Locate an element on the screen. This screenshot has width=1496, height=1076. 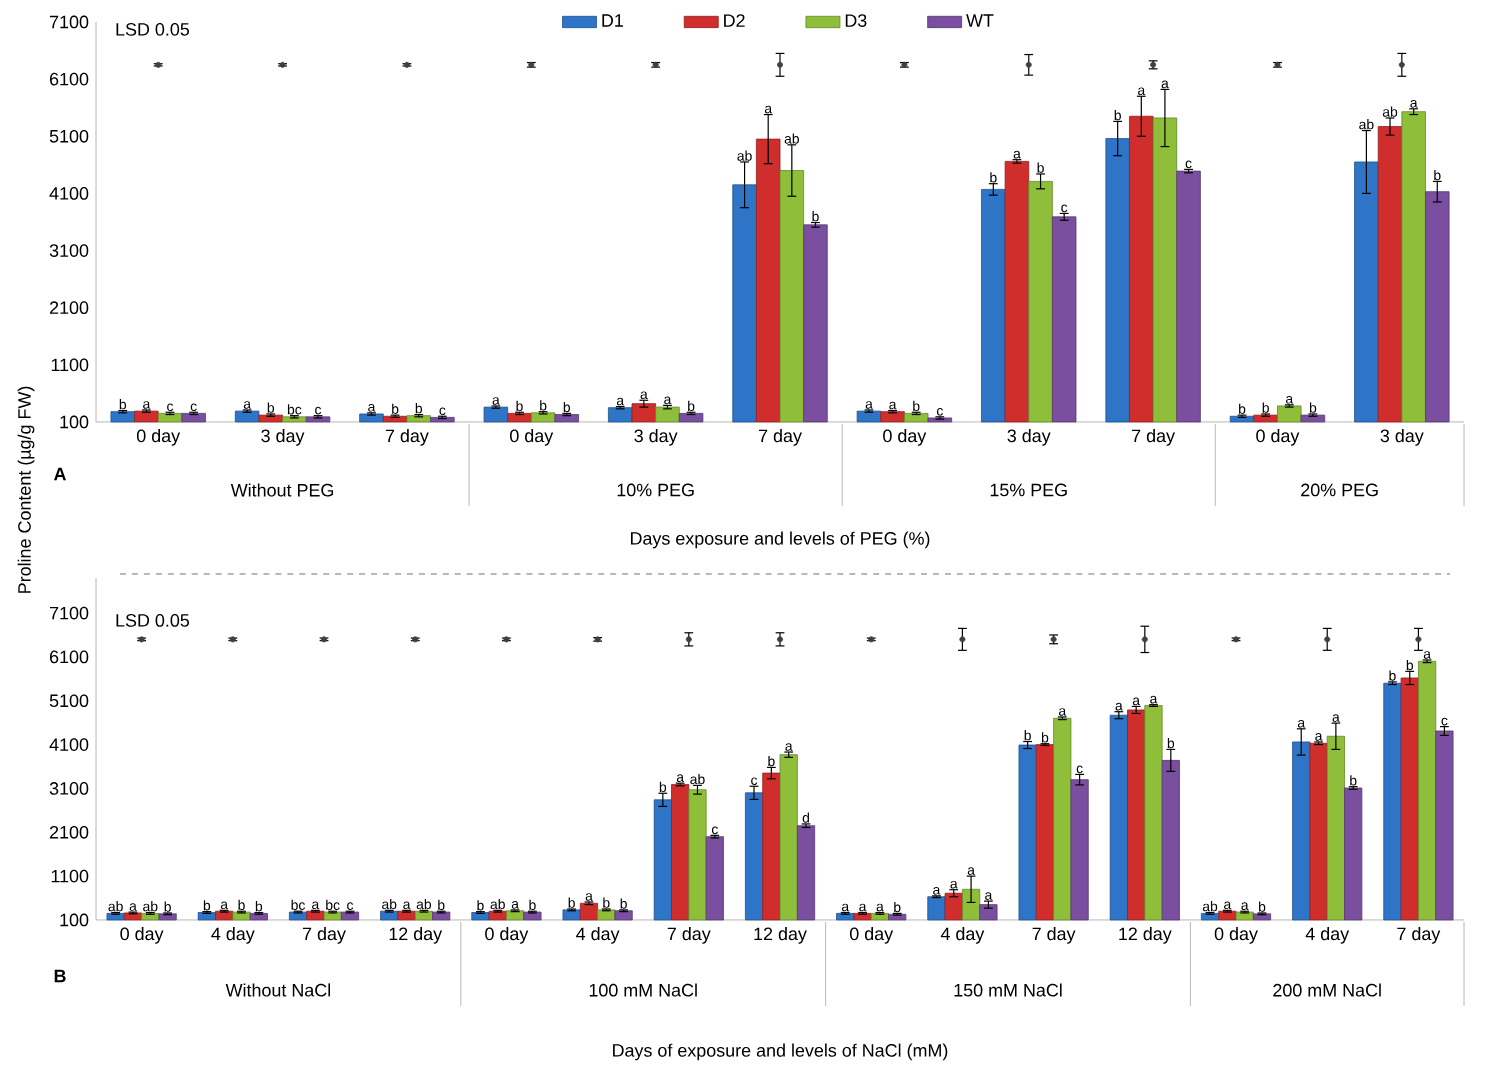
text: 150 mM NaCl is located at coordinates (1008, 990).